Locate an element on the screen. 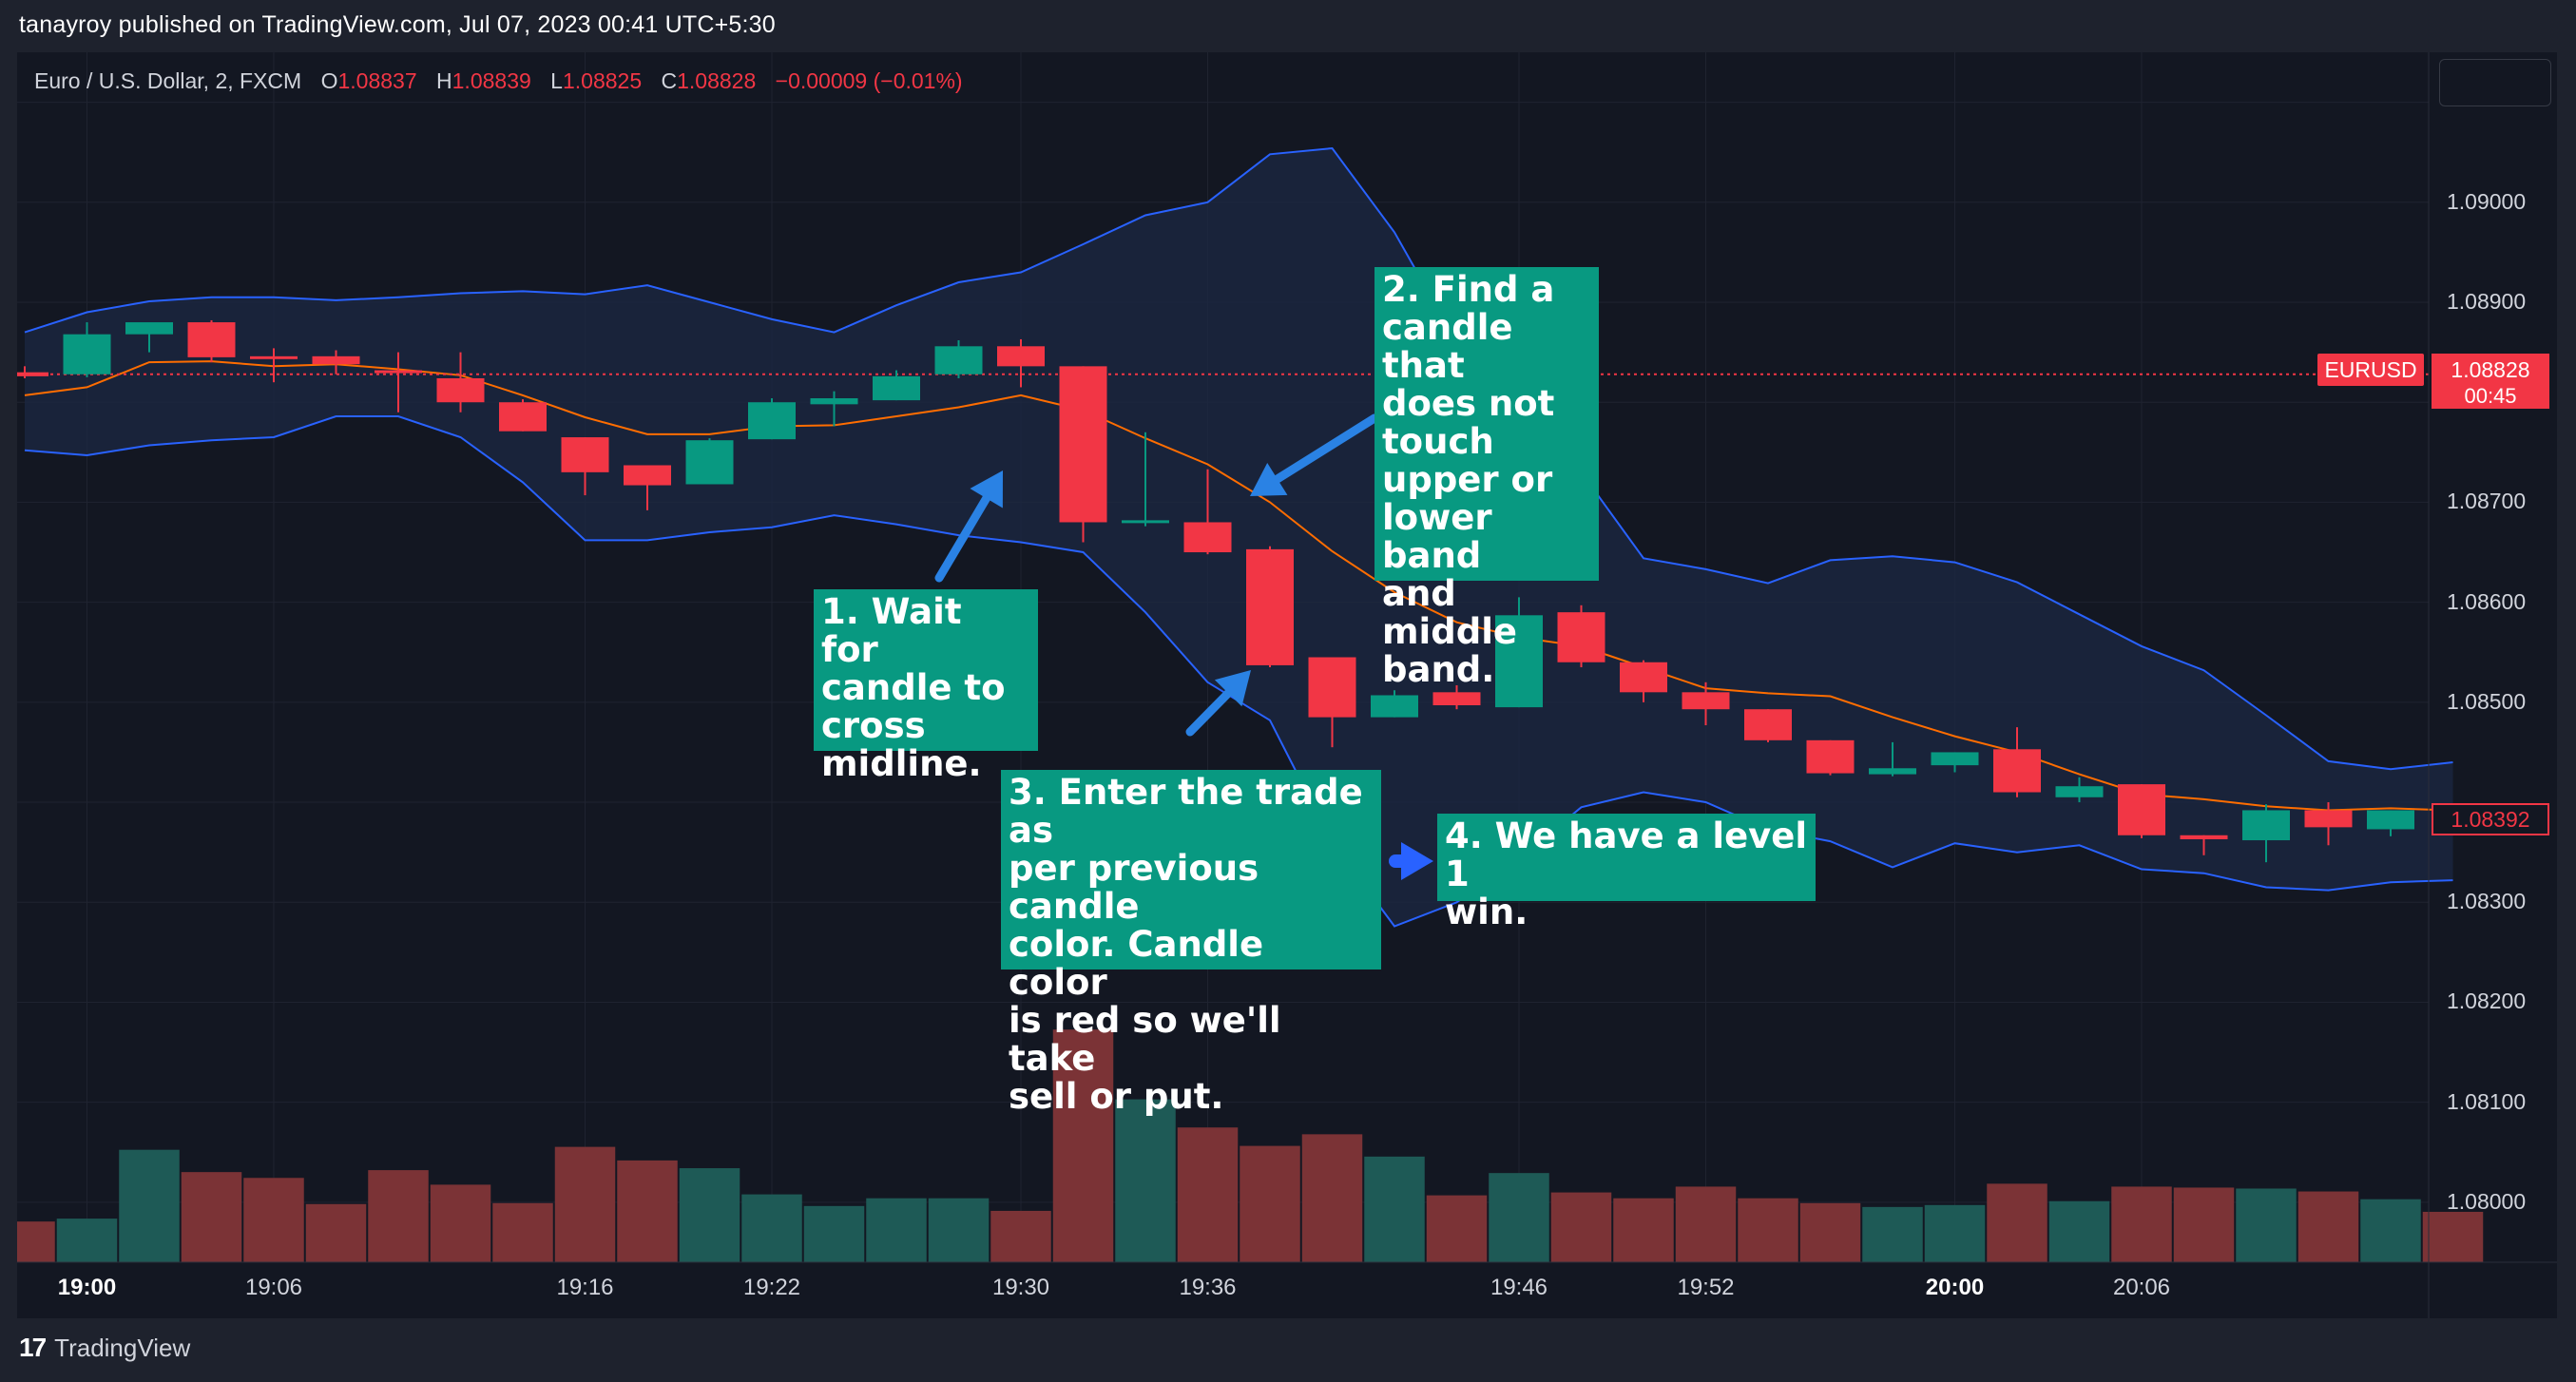 This screenshot has height=1382, width=2576. time-axis-label: 19:22 is located at coordinates (771, 1287).